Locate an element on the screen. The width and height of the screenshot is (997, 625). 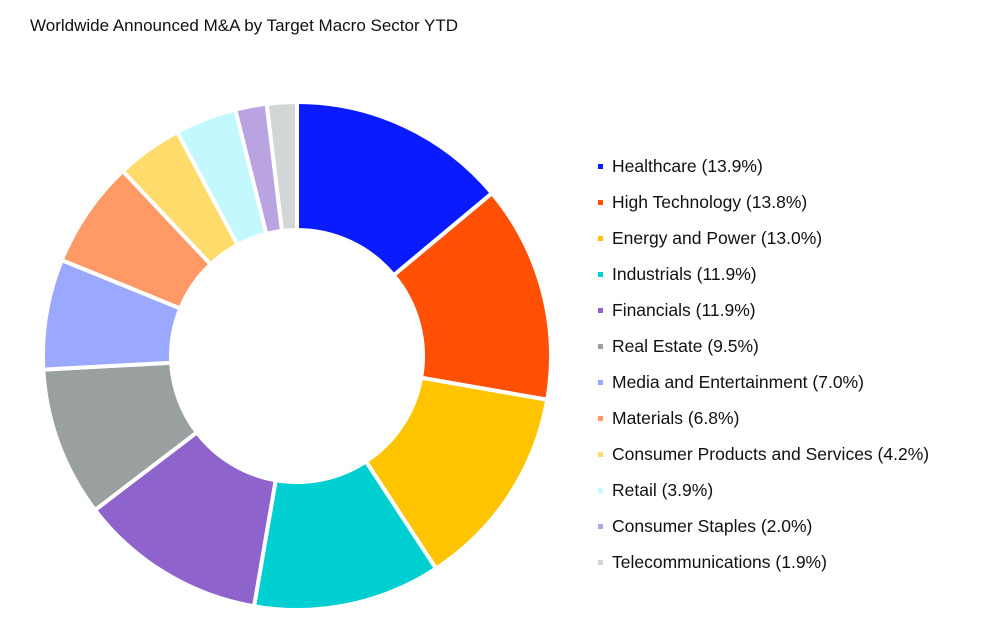
legend-item: Telecommunications (1.9%) is located at coordinates (763, 562).